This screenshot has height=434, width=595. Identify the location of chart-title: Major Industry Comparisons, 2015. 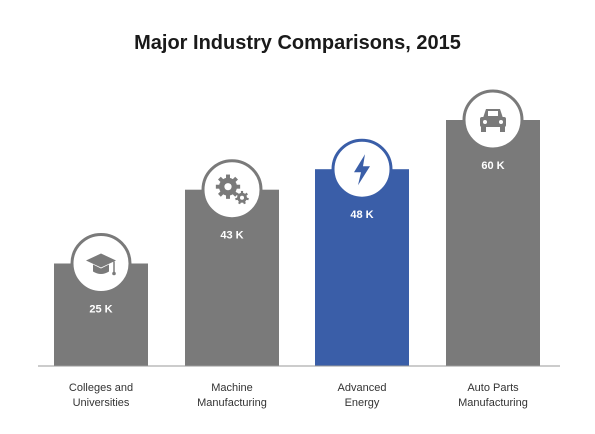
(297, 43).